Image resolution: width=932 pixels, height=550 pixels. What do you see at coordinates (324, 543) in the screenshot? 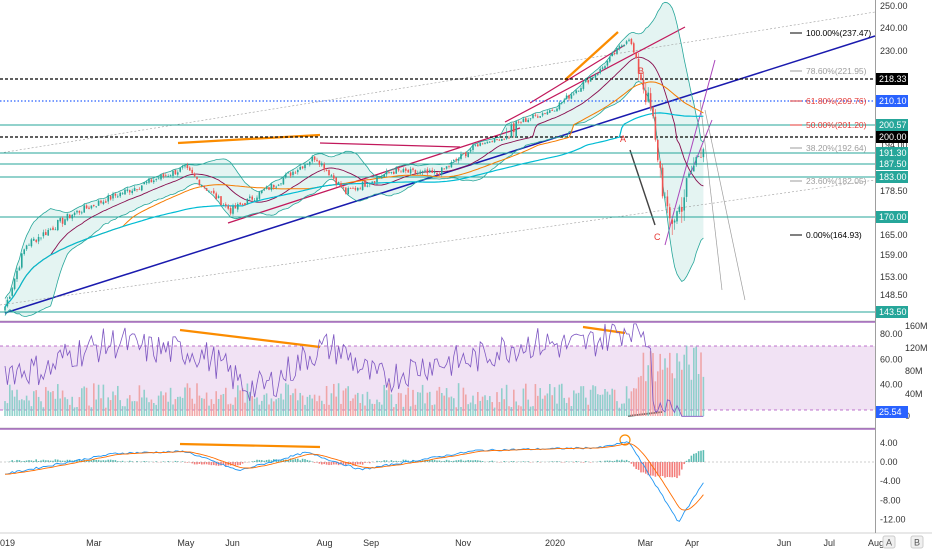
I see `x-tick-label: Aug` at bounding box center [324, 543].